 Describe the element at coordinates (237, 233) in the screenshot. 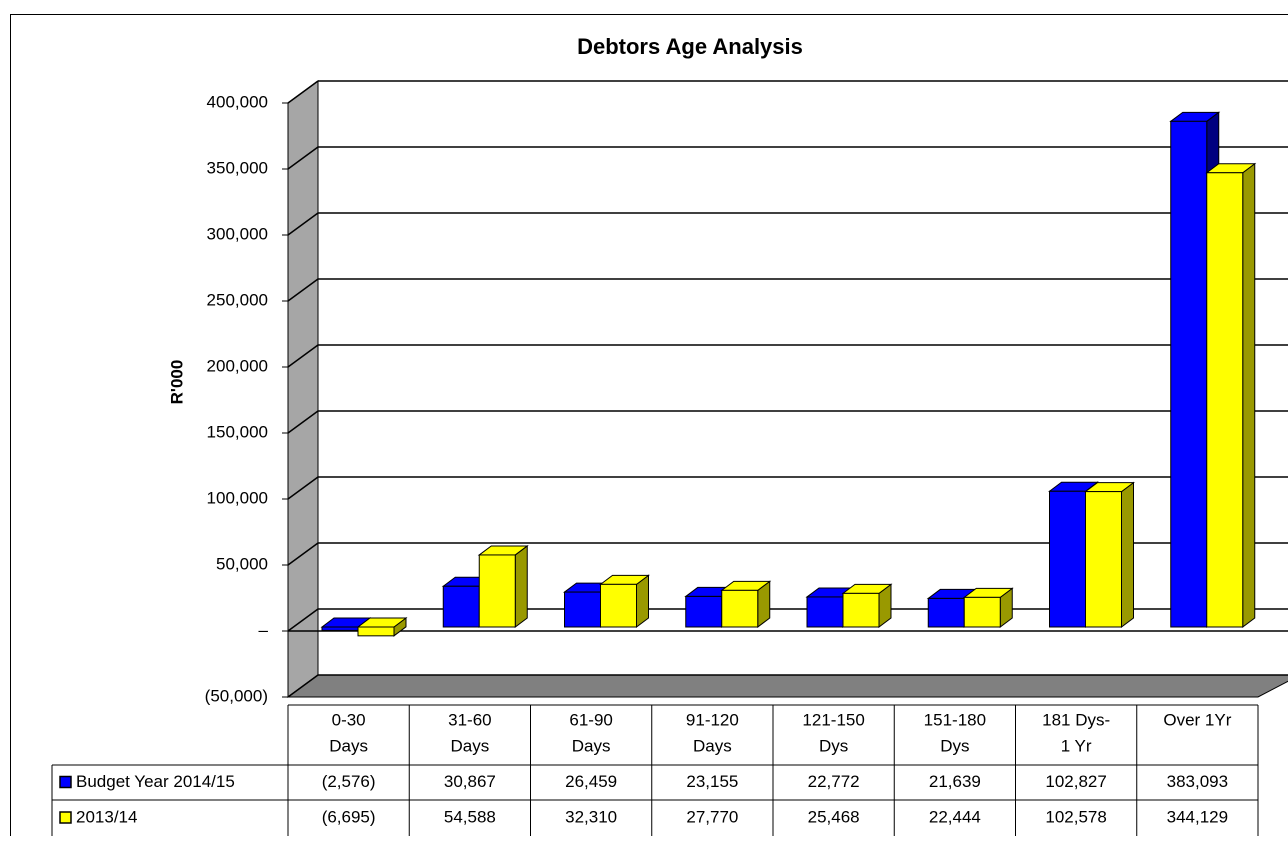

I see `y-tick-label: 300,000` at that location.